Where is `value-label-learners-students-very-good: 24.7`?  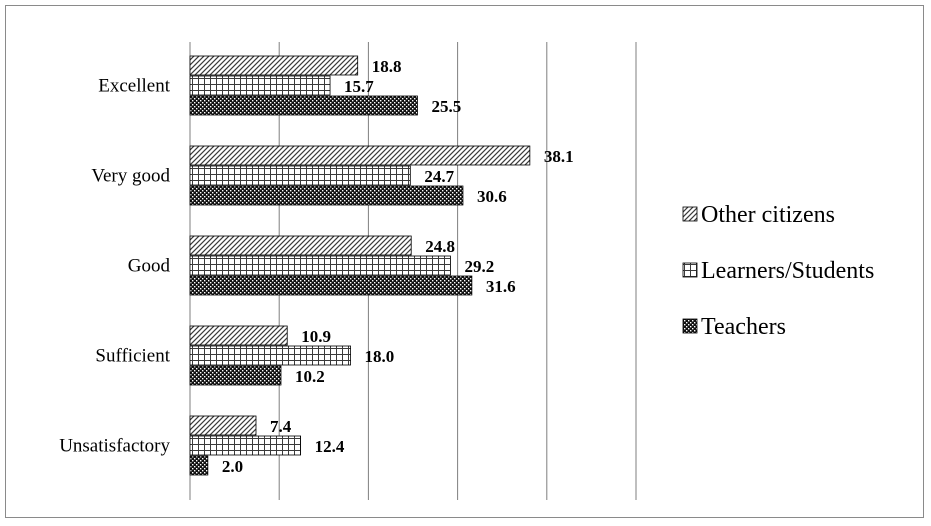 value-label-learners-students-very-good: 24.7 is located at coordinates (439, 176).